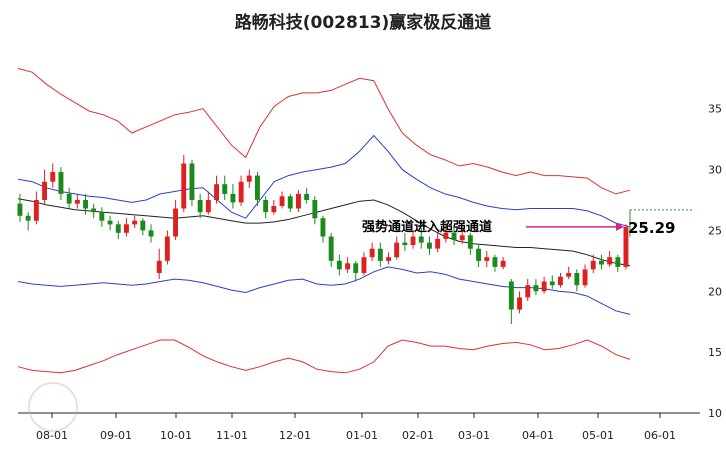 The image size is (726, 450). What do you see at coordinates (715, 352) in the screenshot?
I see `y-tick-label: 15` at bounding box center [715, 352].